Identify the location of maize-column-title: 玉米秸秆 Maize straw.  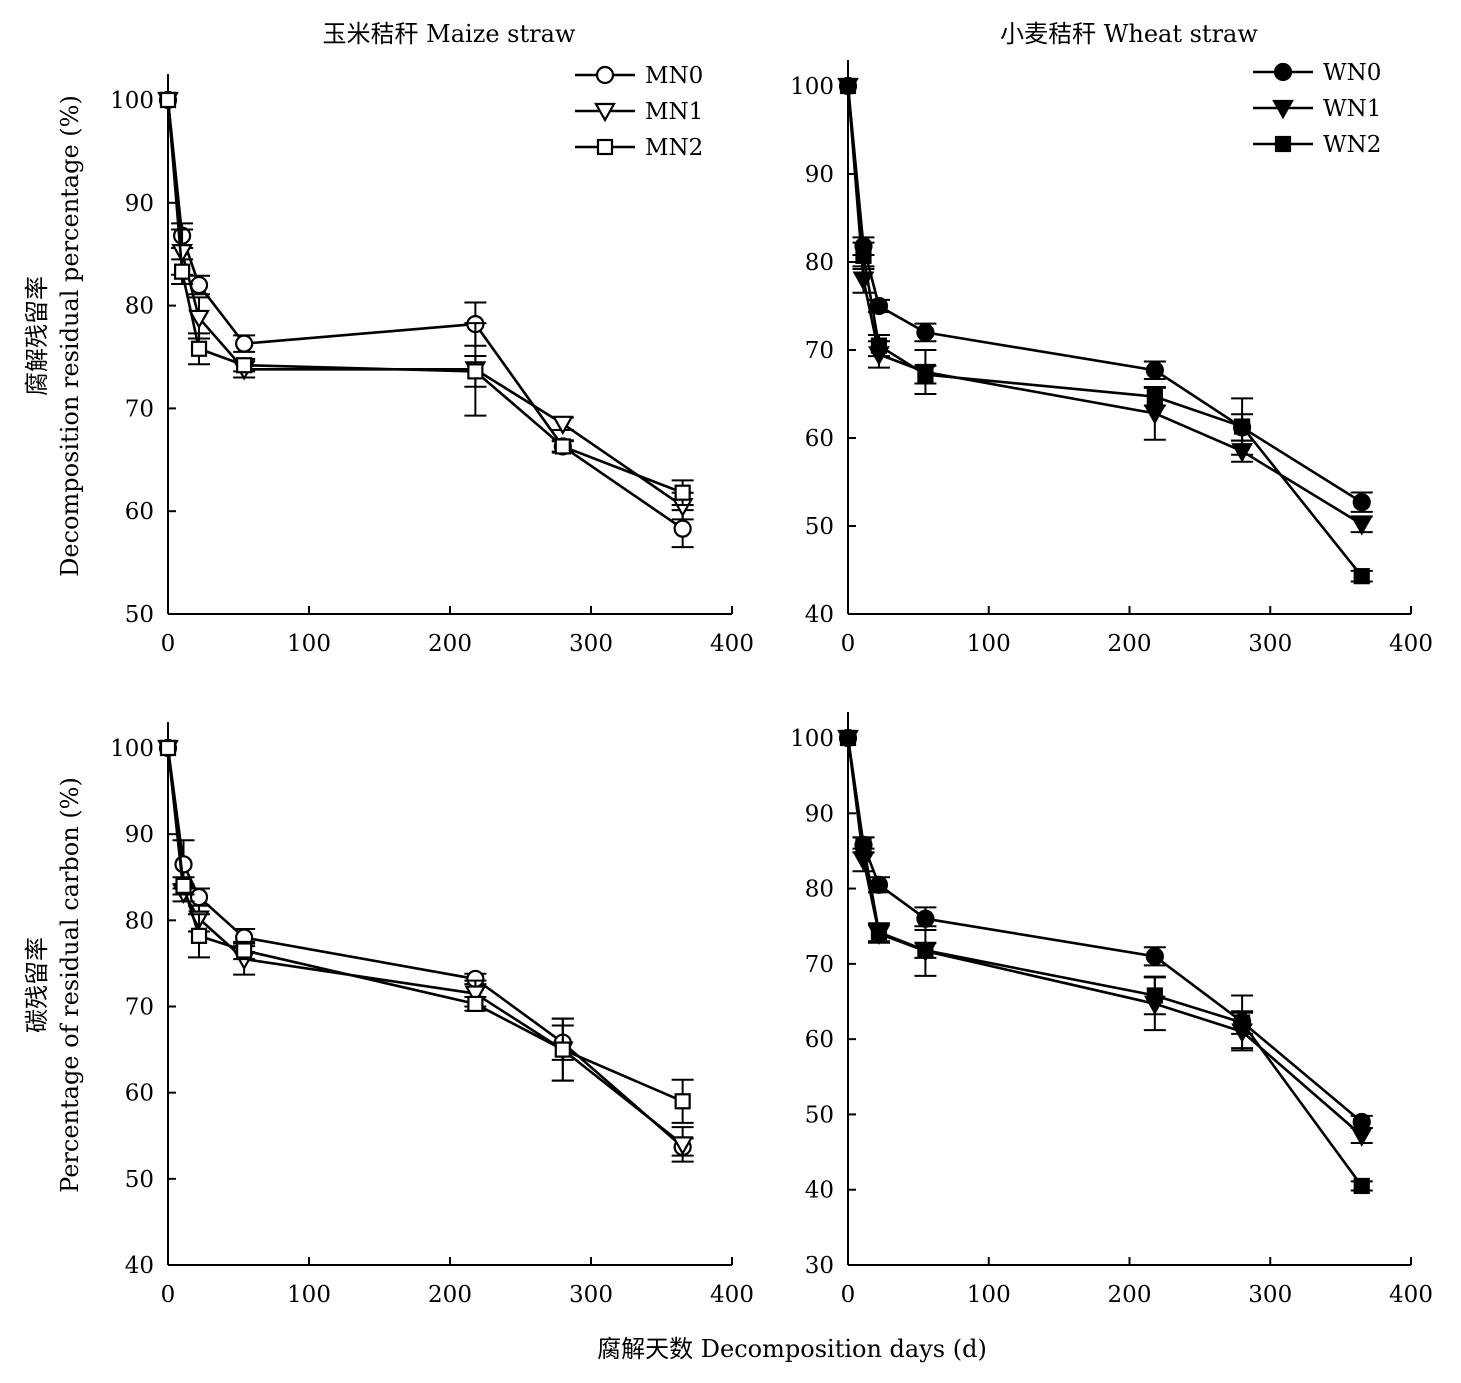
(449, 34).